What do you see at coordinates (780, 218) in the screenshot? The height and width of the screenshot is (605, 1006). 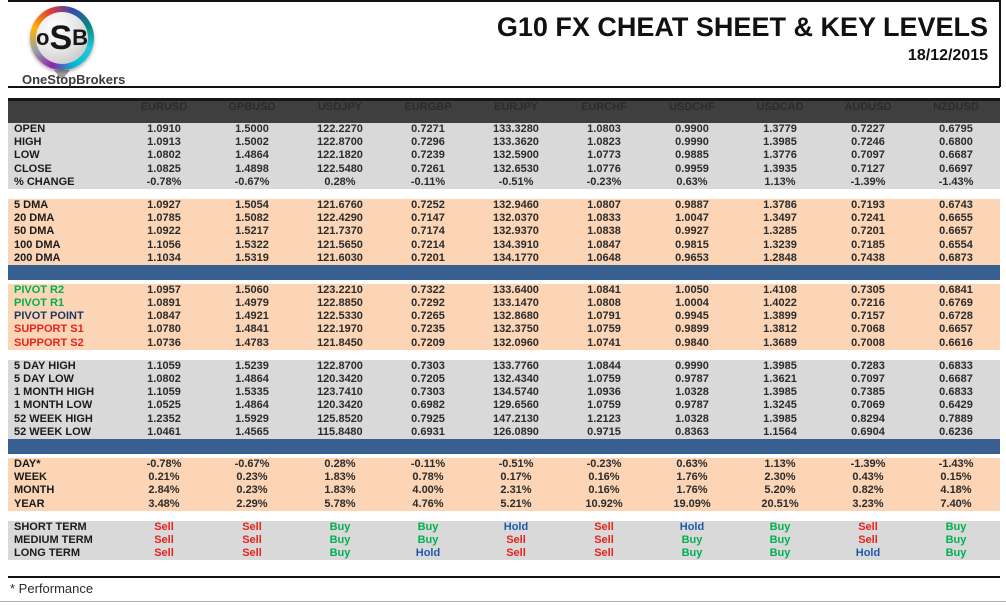 I see `cell: 1.3497` at bounding box center [780, 218].